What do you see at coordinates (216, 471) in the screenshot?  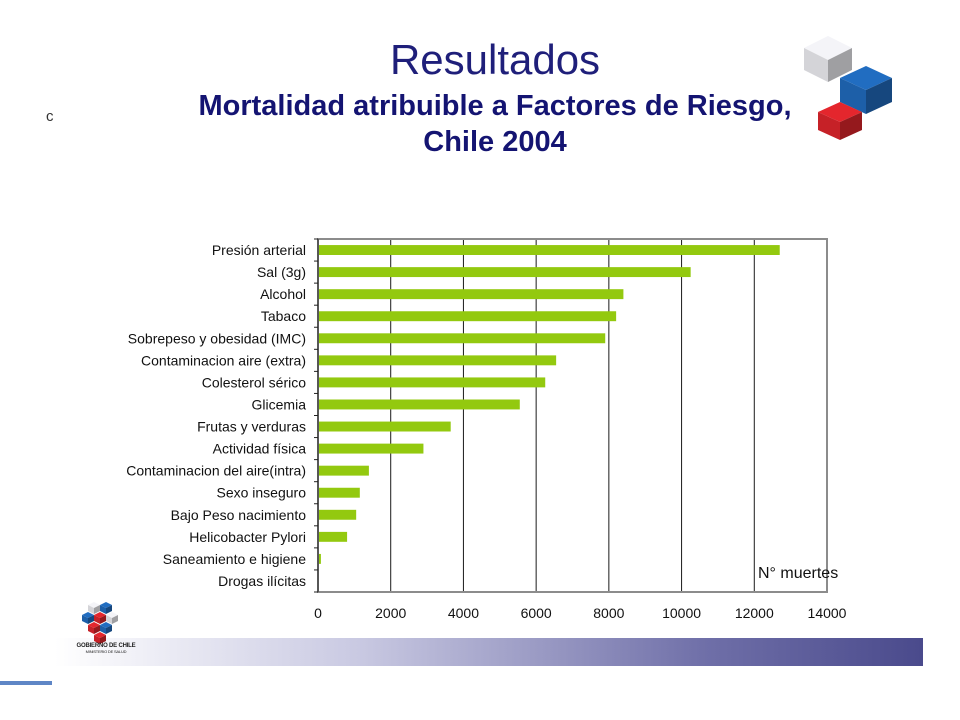 I see `category-label: Contaminacion del aire(intra)` at bounding box center [216, 471].